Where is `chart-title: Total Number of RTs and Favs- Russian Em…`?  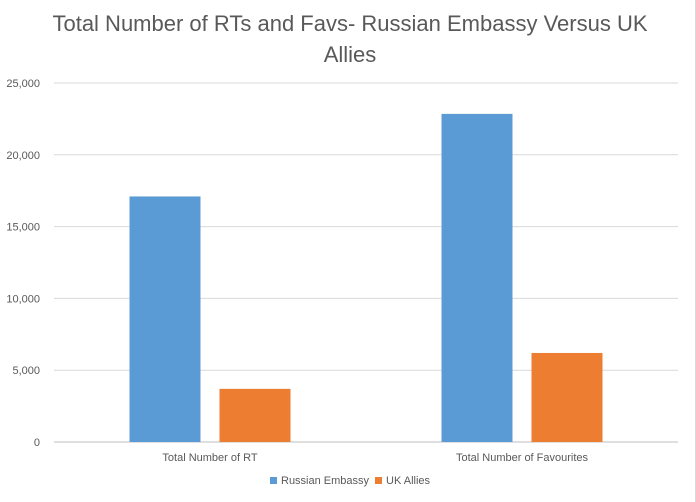
chart-title: Total Number of RTs and Favs- Russian Em… is located at coordinates (350, 39).